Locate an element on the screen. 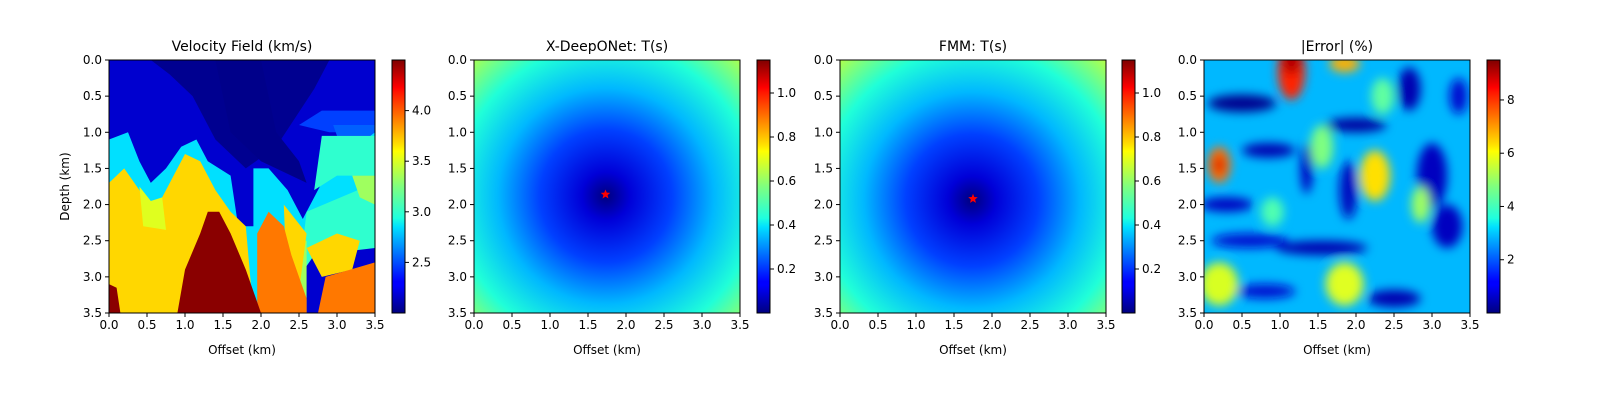 This screenshot has width=1600, height=400. velocity-field-image is located at coordinates (242, 186).